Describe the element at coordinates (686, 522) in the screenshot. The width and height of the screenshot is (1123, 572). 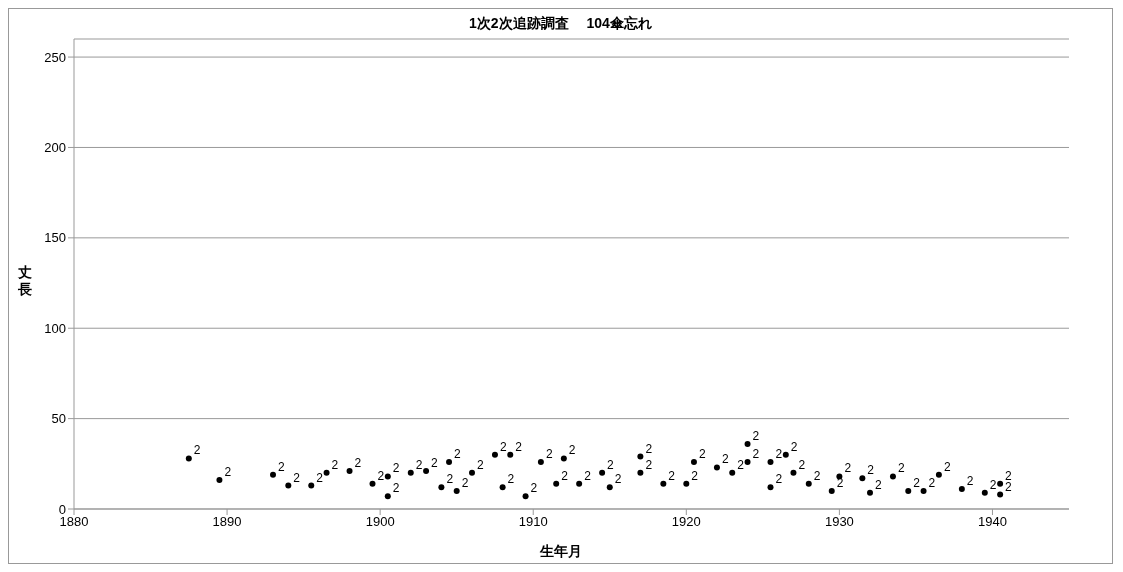
I see `x-tick-label: 1920` at that location.